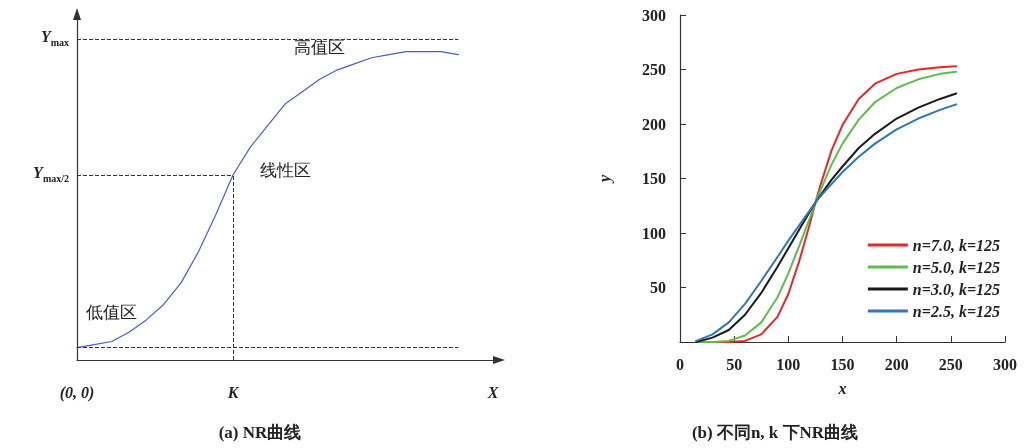  Describe the element at coordinates (956, 245) in the screenshot. I see `legend-label: n=7.0, k=125` at that location.